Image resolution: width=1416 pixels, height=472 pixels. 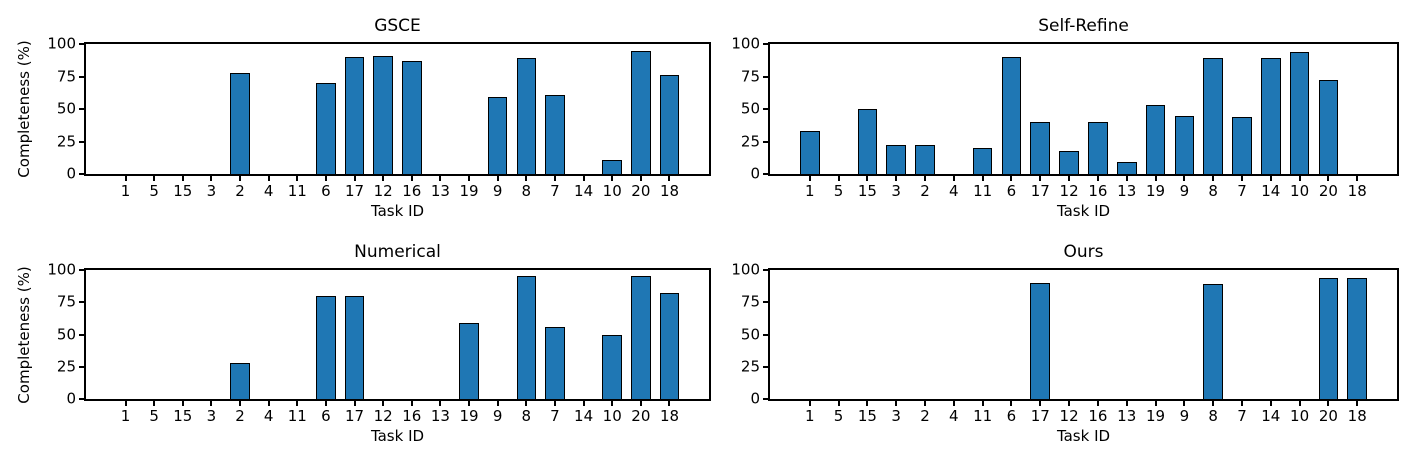 What do you see at coordinates (750, 76) in the screenshot?
I see `y-tick-label: 75` at bounding box center [750, 76].